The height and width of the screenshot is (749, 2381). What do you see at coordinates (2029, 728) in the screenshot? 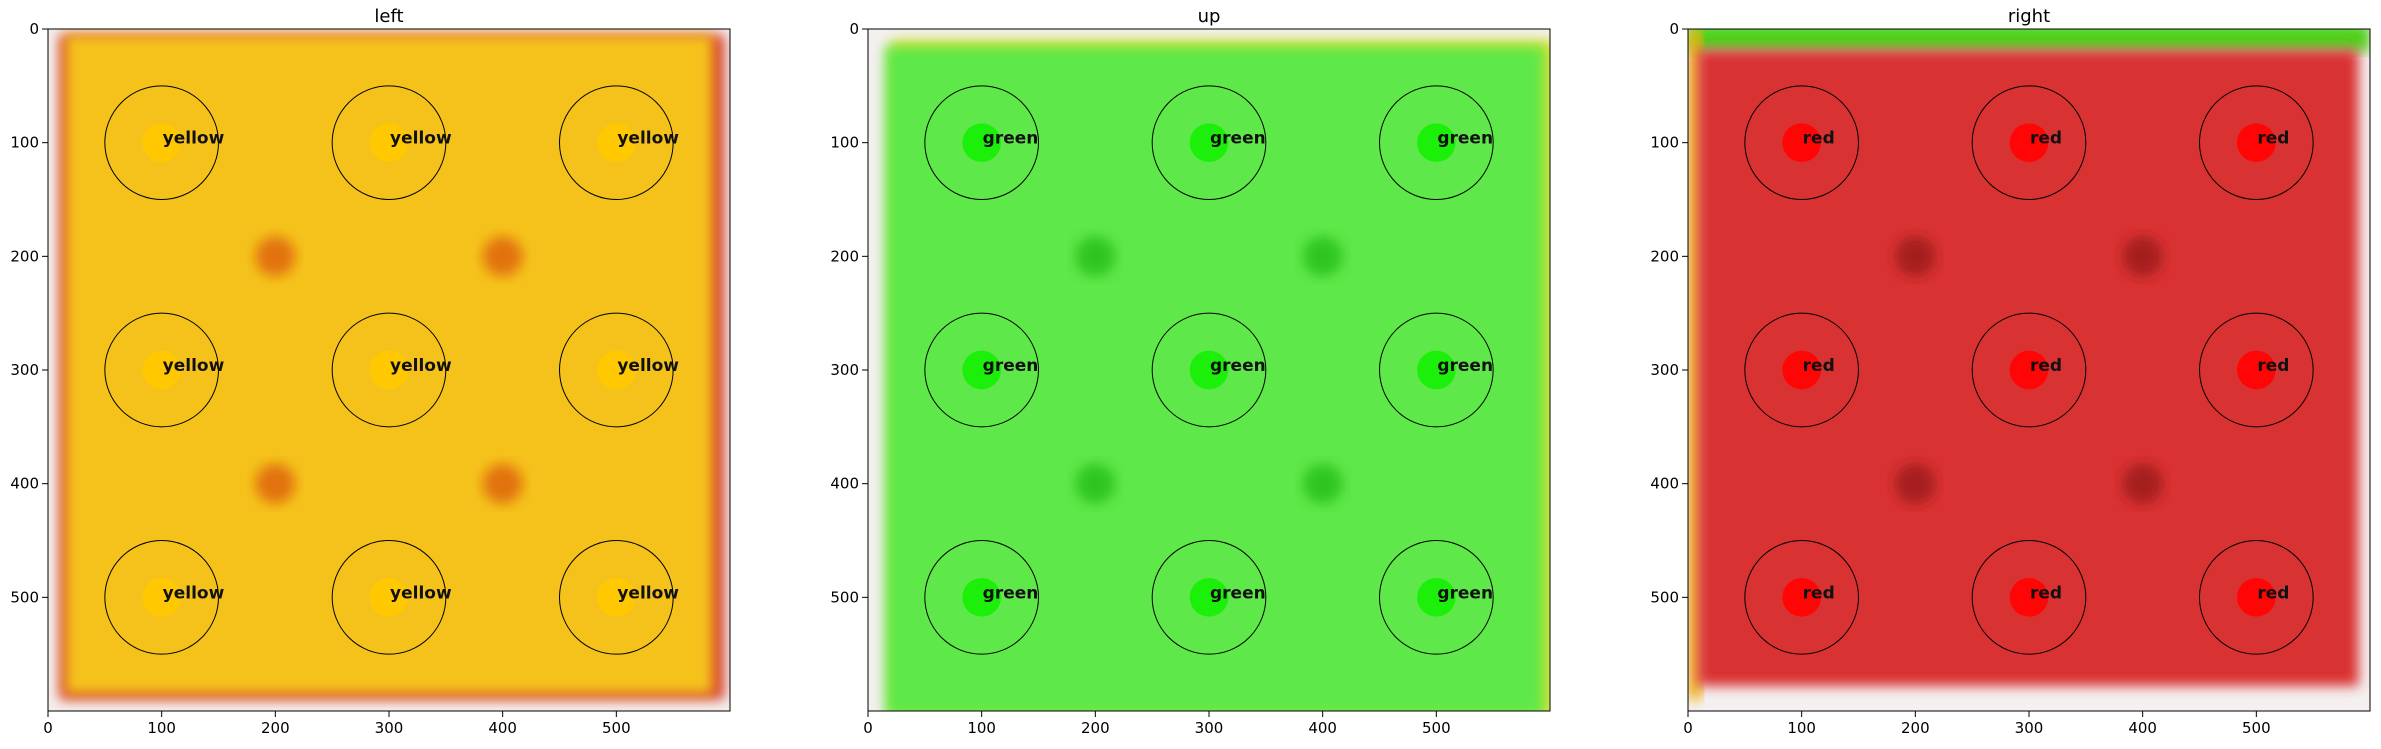
I see `x-tick-label-right: 300` at bounding box center [2029, 728].